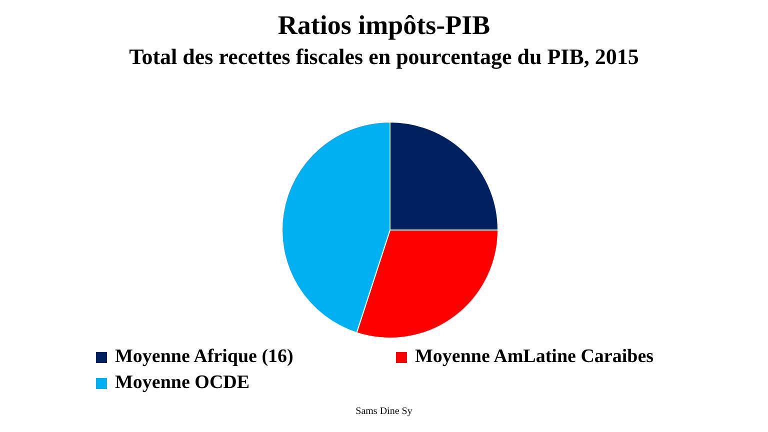 Image resolution: width=768 pixels, height=432 pixels. I want to click on chart-title: Ratios impôts-PIB, so click(384, 25).